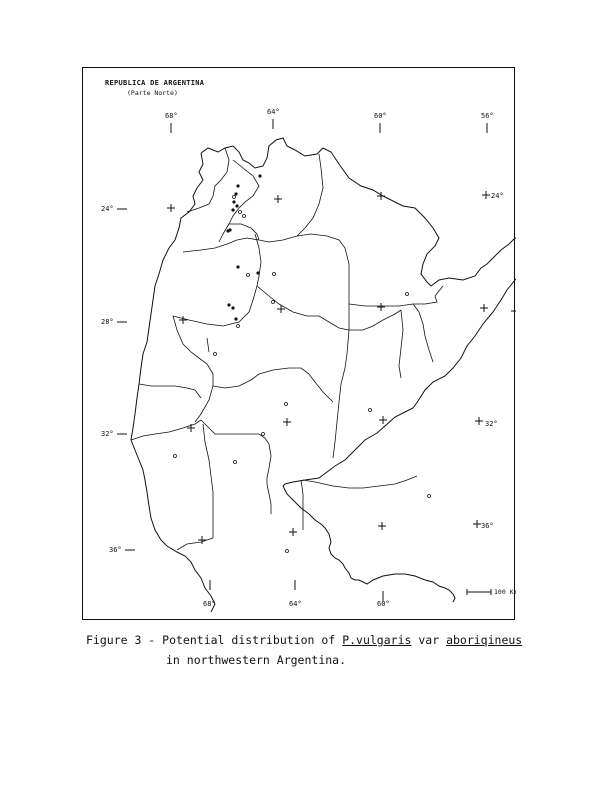  Describe the element at coordinates (329, 120) in the screenshot. I see `longitude-labels-top: 68° 64° 60° 56°` at that location.